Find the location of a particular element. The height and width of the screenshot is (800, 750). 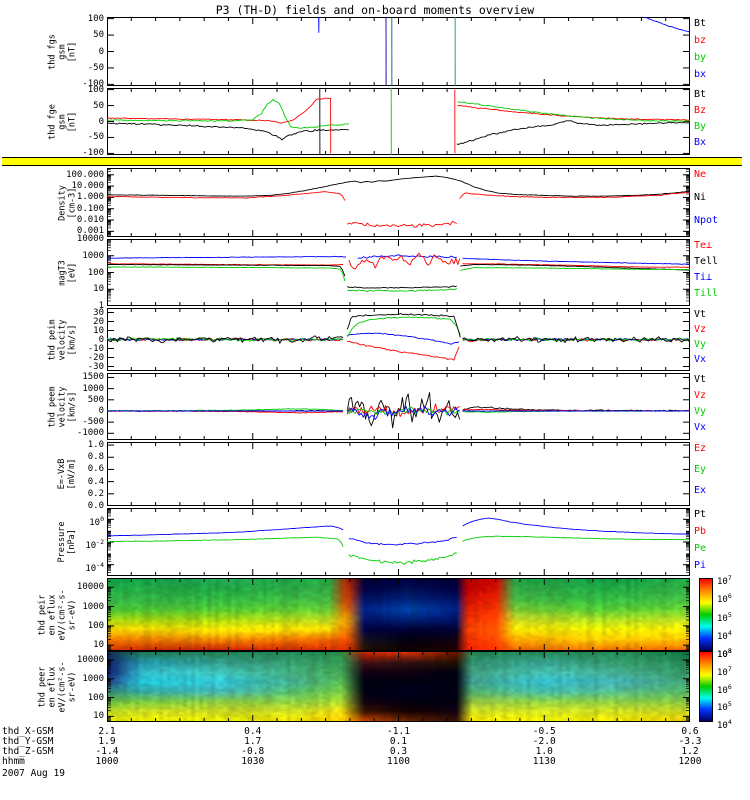

trace-label: Vx is located at coordinates (700, 427).